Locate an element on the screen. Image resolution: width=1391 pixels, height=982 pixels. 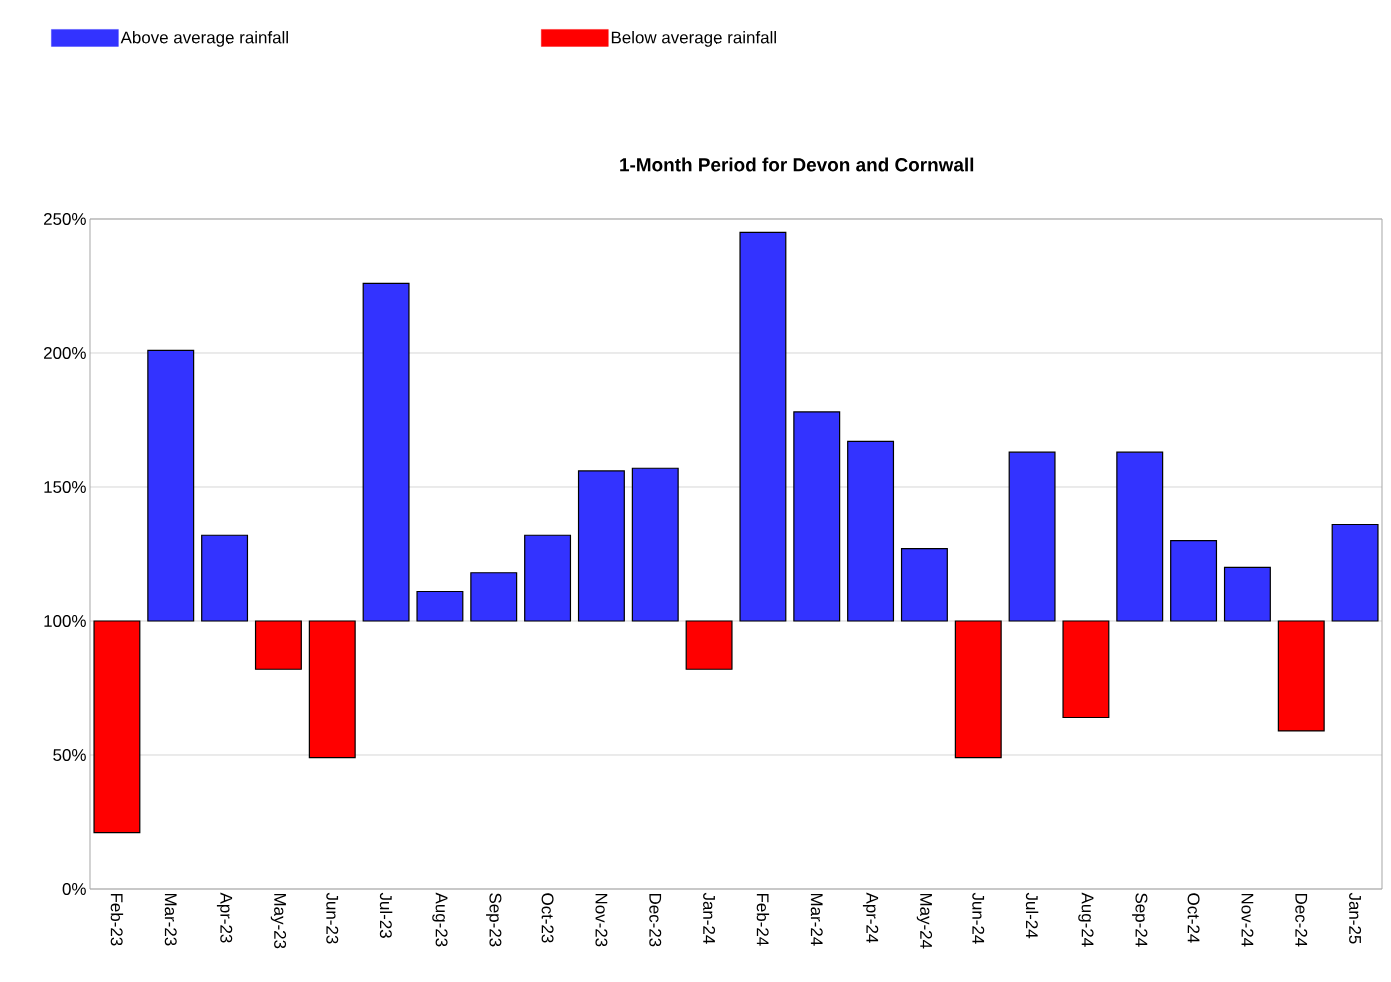
y-tick-label: 0% is located at coordinates (74, 889).